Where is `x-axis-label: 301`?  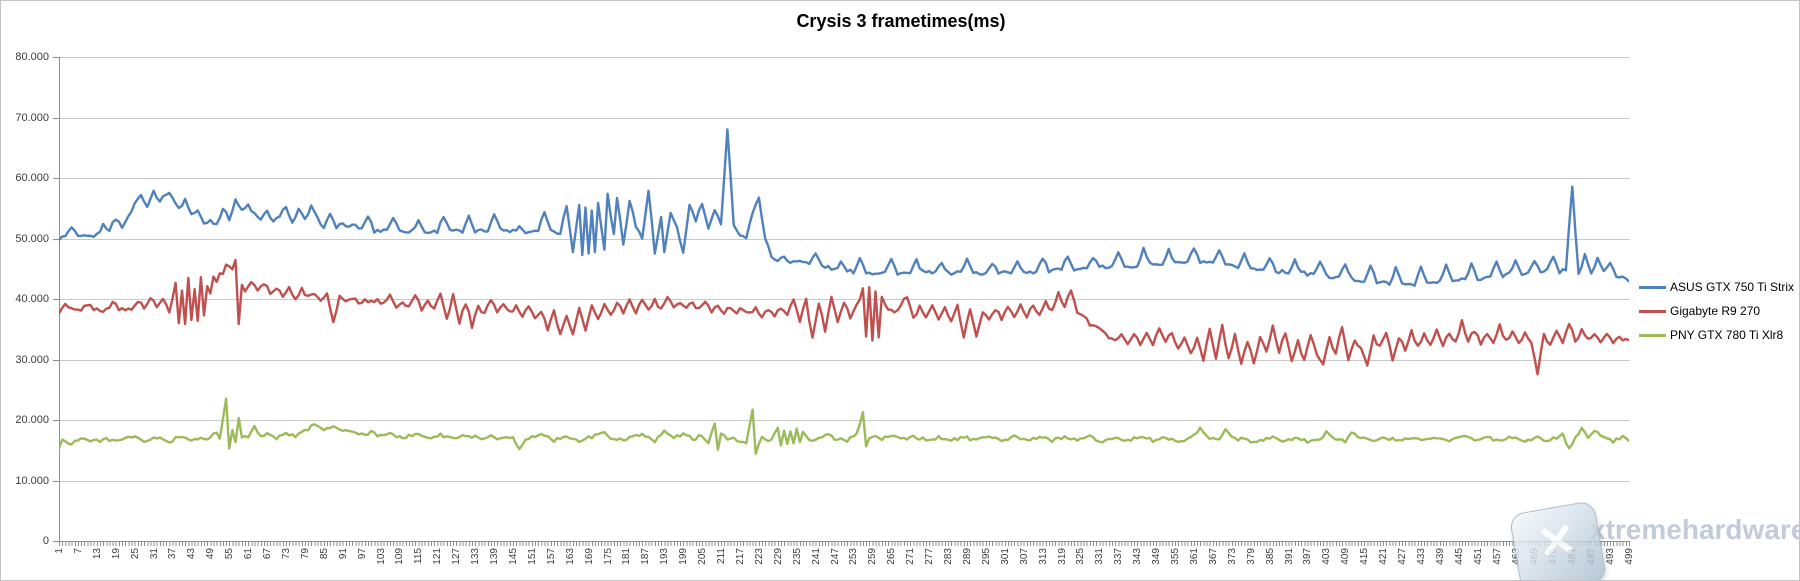 x-axis-label: 301 is located at coordinates (1005, 556).